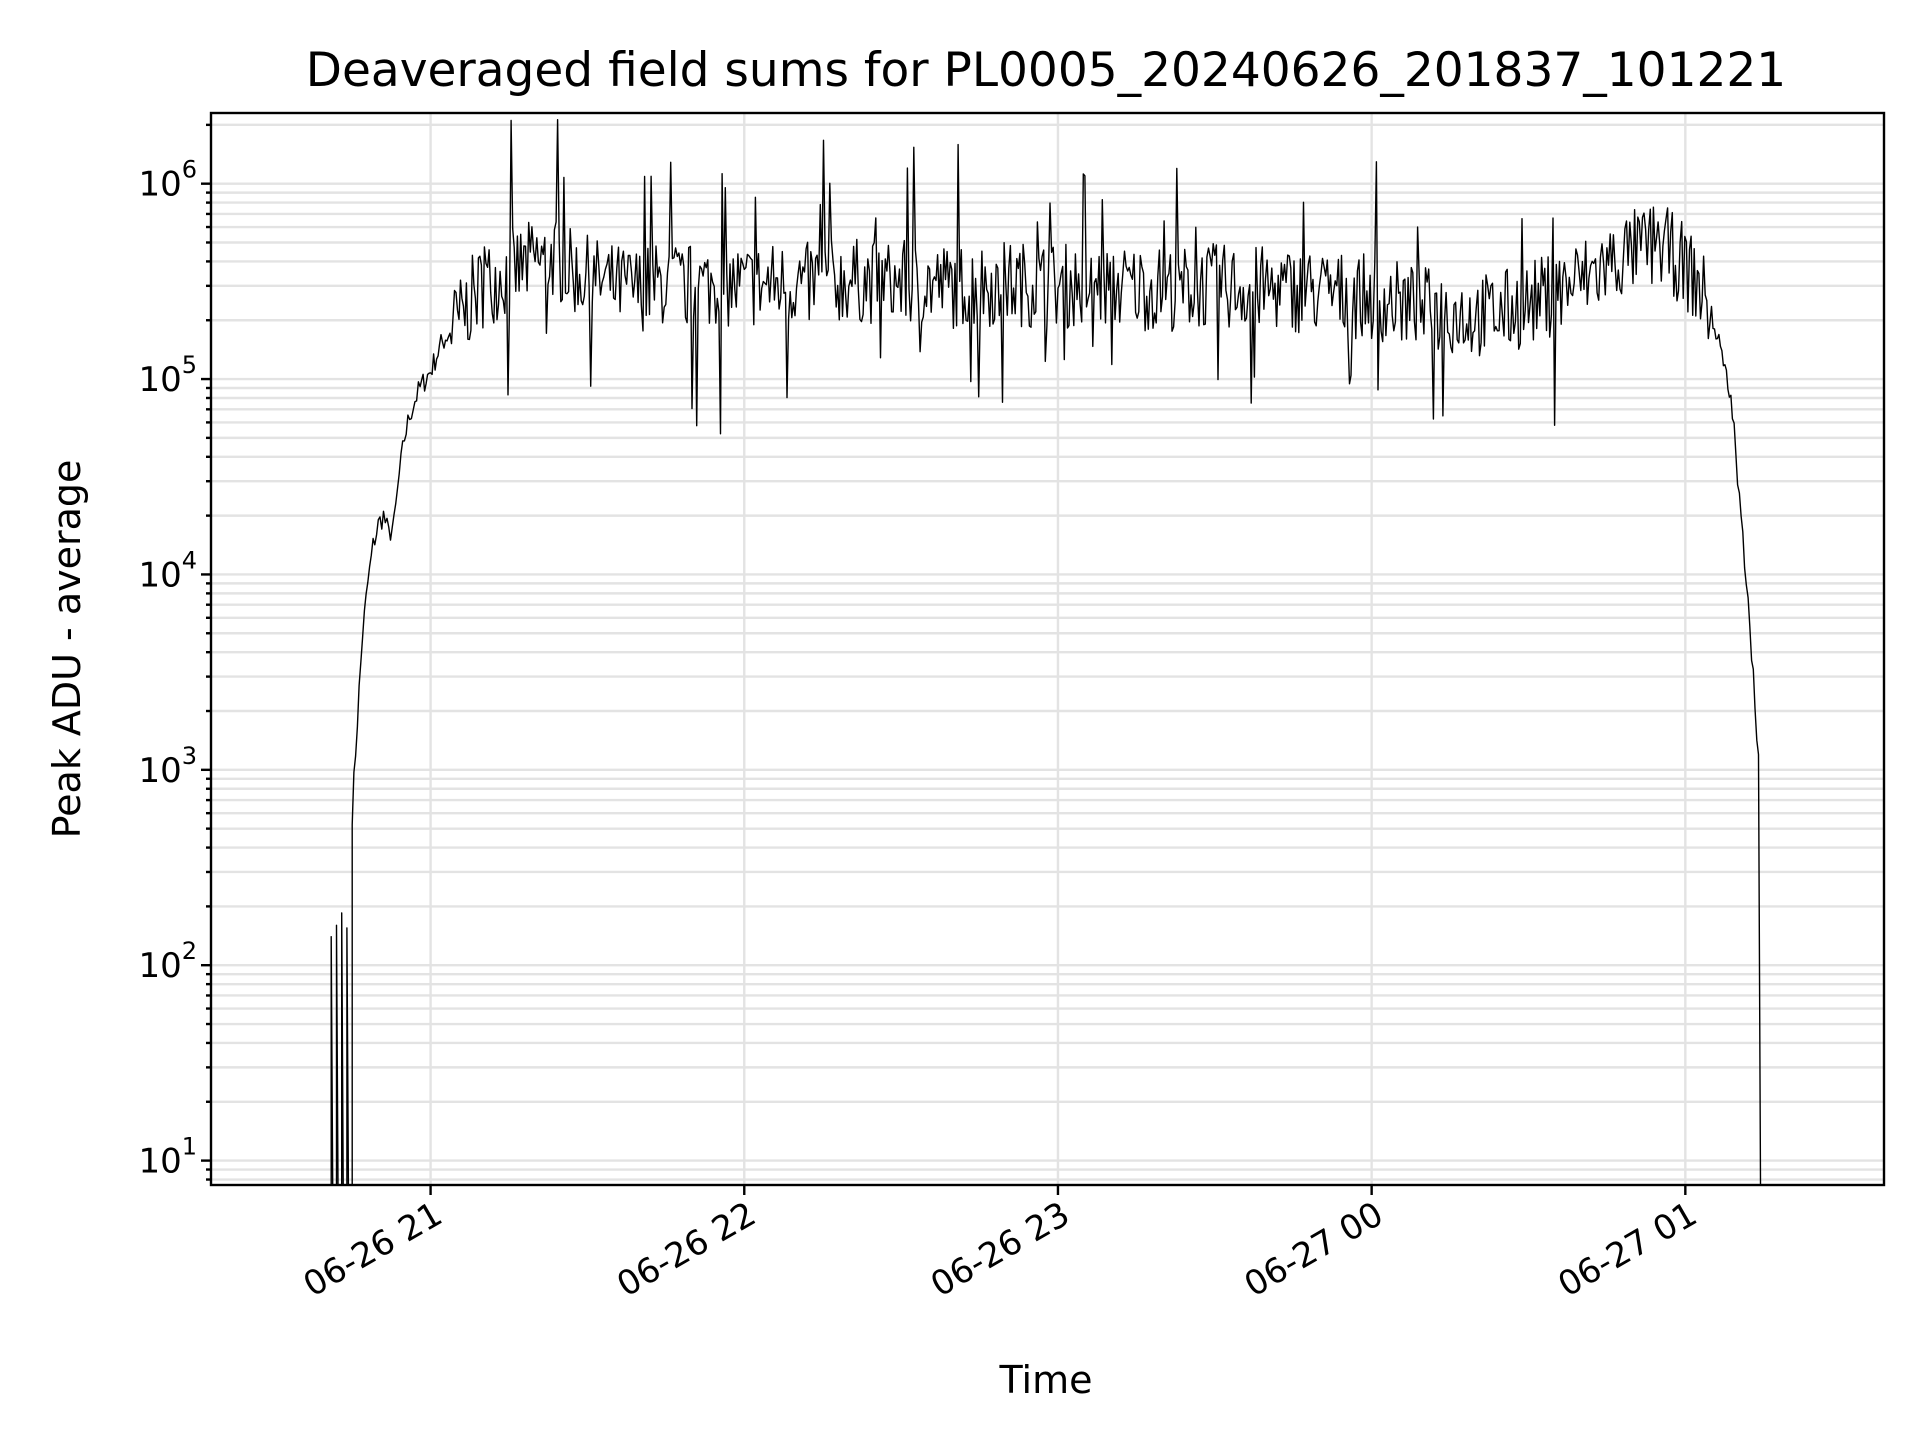 The width and height of the screenshot is (1920, 1440). What do you see at coordinates (167, 375) in the screenshot?
I see `y-tick-label: 10⁵` at bounding box center [167, 375].